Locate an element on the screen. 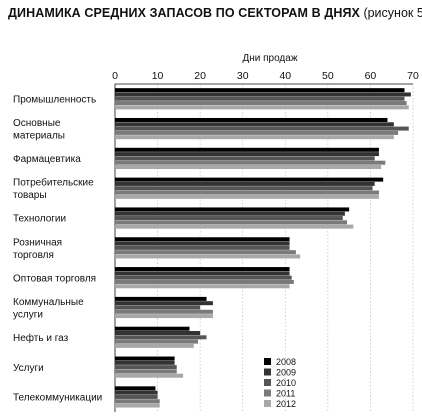 Image resolution: width=422 pixels, height=418 pixels. legend-label: 2008 is located at coordinates (286, 362).